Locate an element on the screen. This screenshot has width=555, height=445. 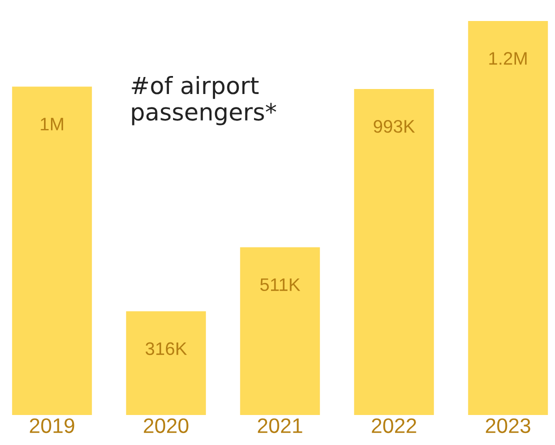
x-tick-label: 2023 is located at coordinates (508, 426).